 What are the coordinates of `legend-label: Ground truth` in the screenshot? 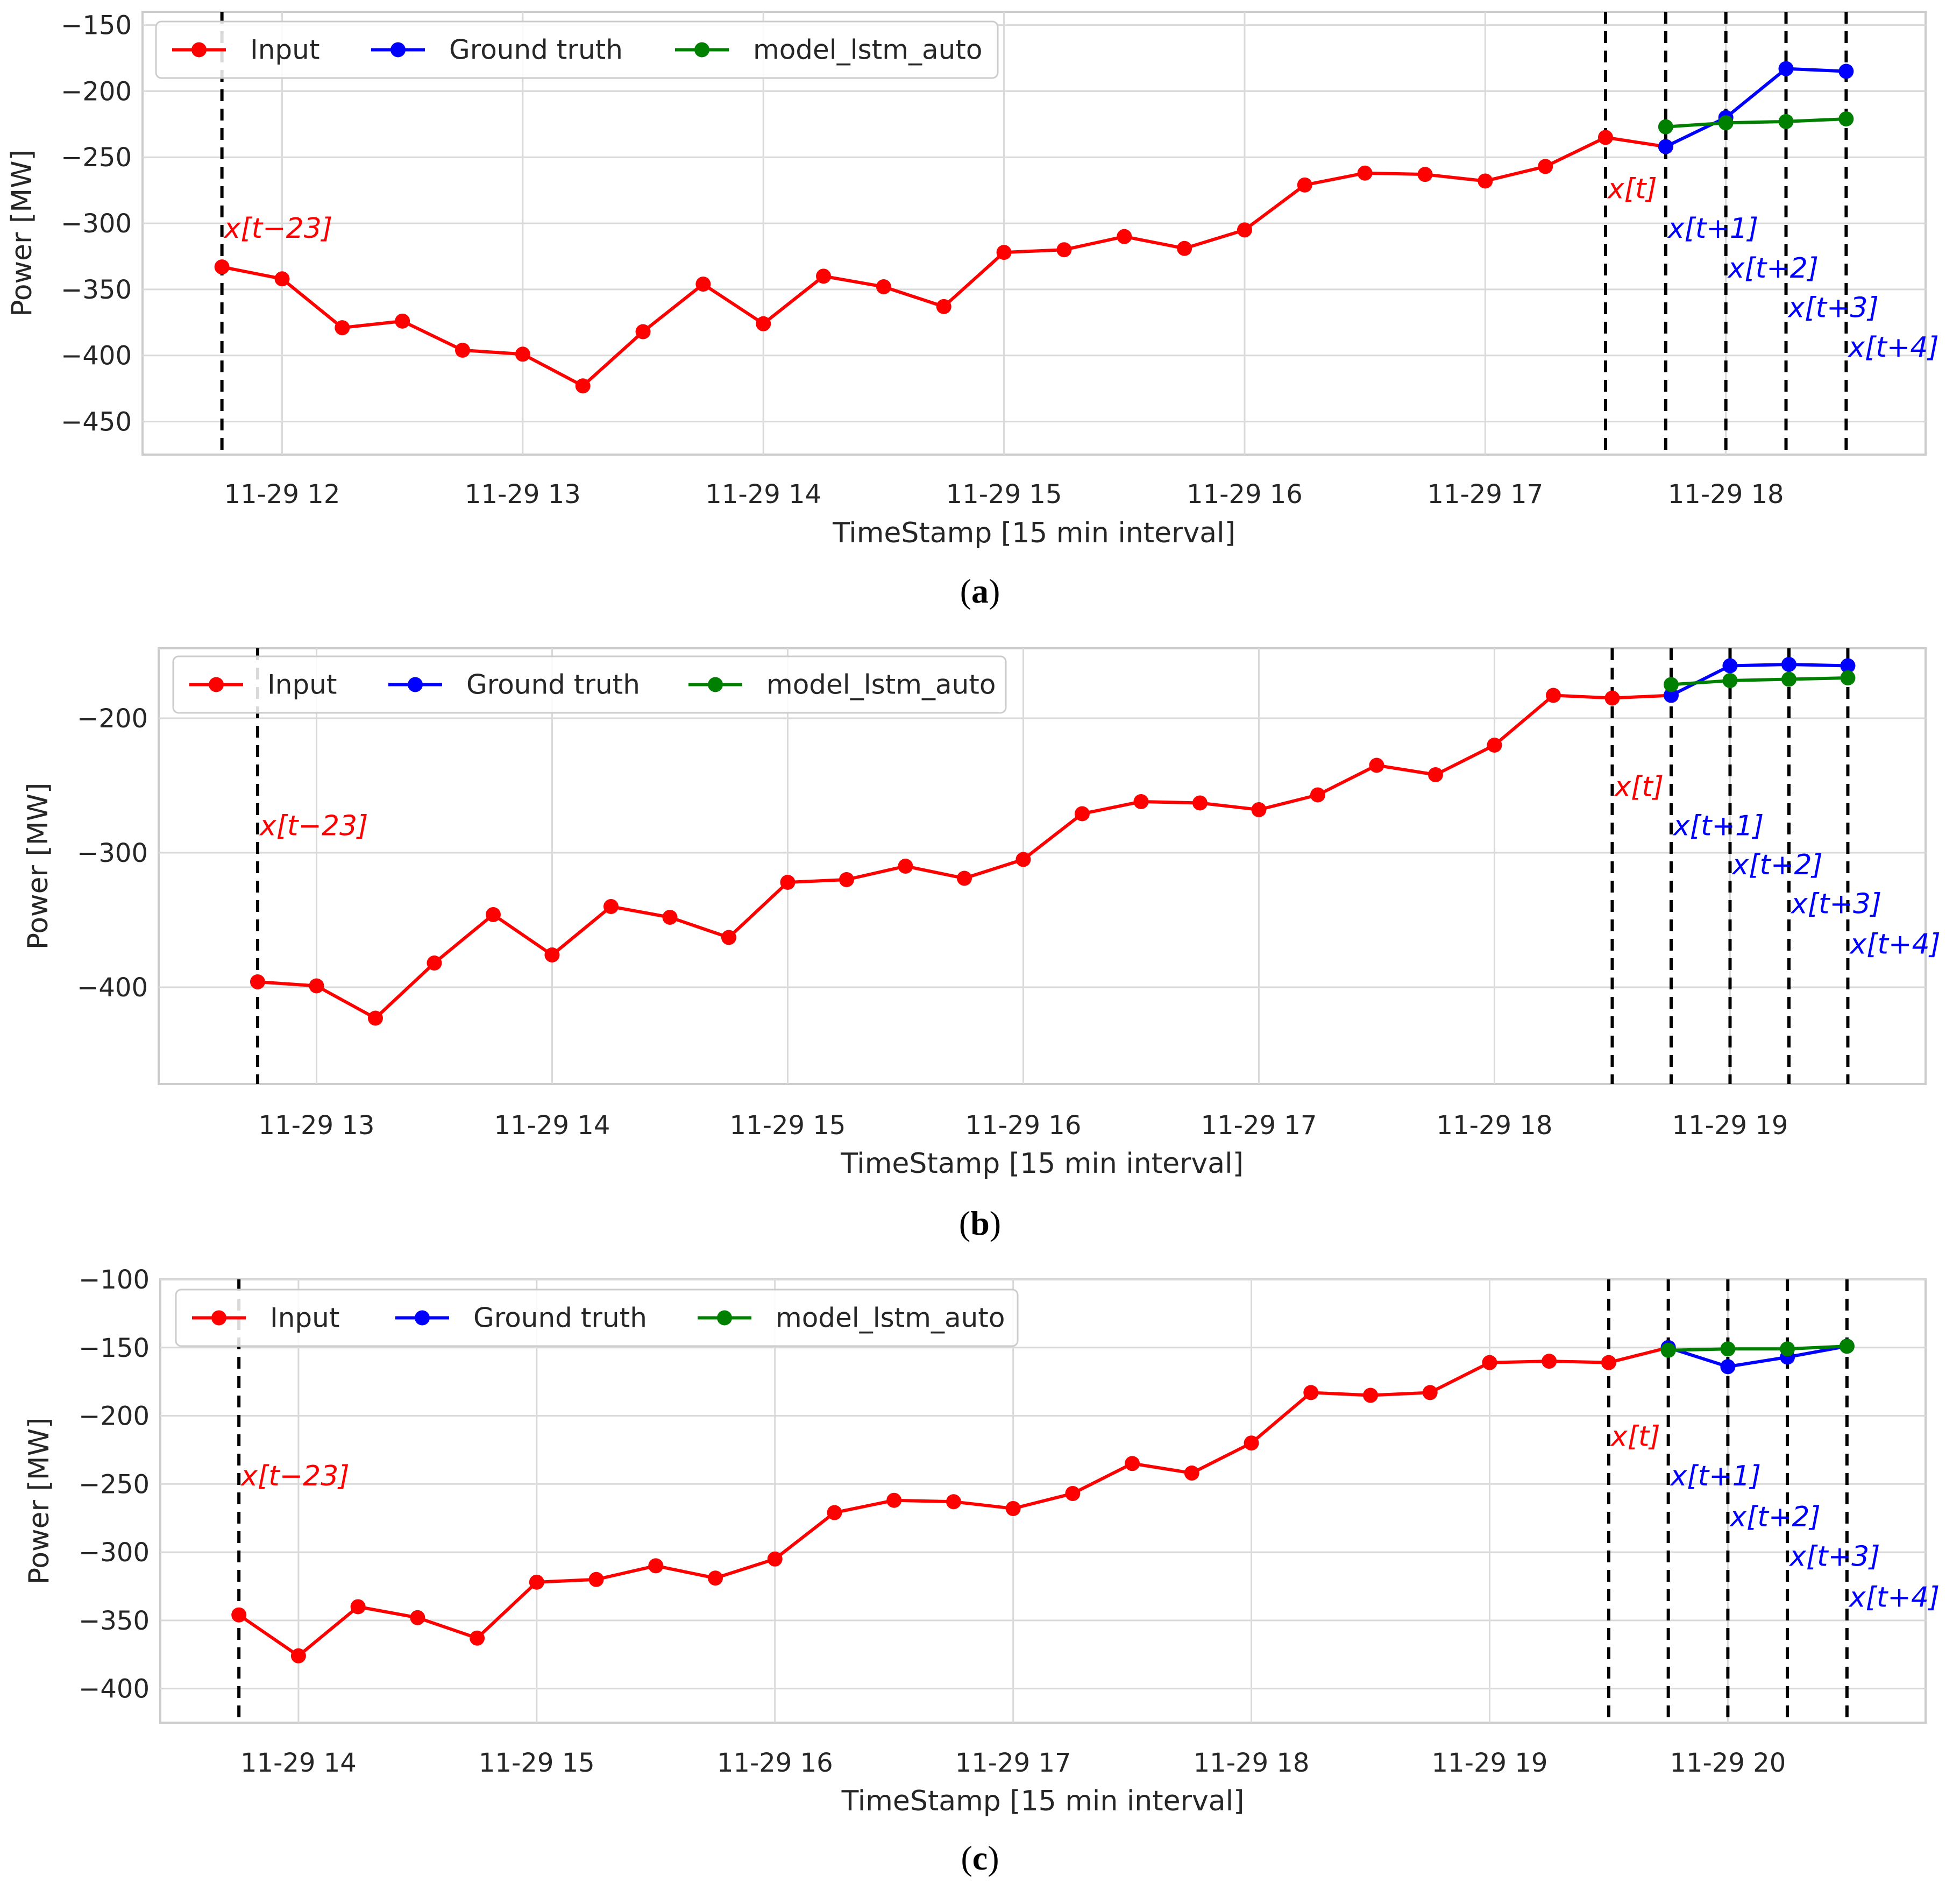 It's located at (536, 50).